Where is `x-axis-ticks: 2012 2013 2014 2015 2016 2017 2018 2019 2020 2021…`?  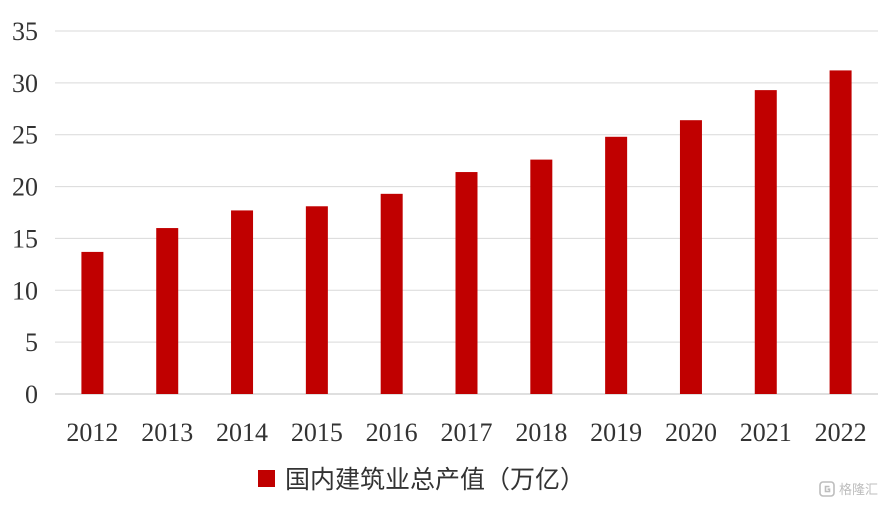
x-axis-ticks: 2012 2013 2014 2015 2016 2017 2018 2019 2020 2021… is located at coordinates (466, 432).